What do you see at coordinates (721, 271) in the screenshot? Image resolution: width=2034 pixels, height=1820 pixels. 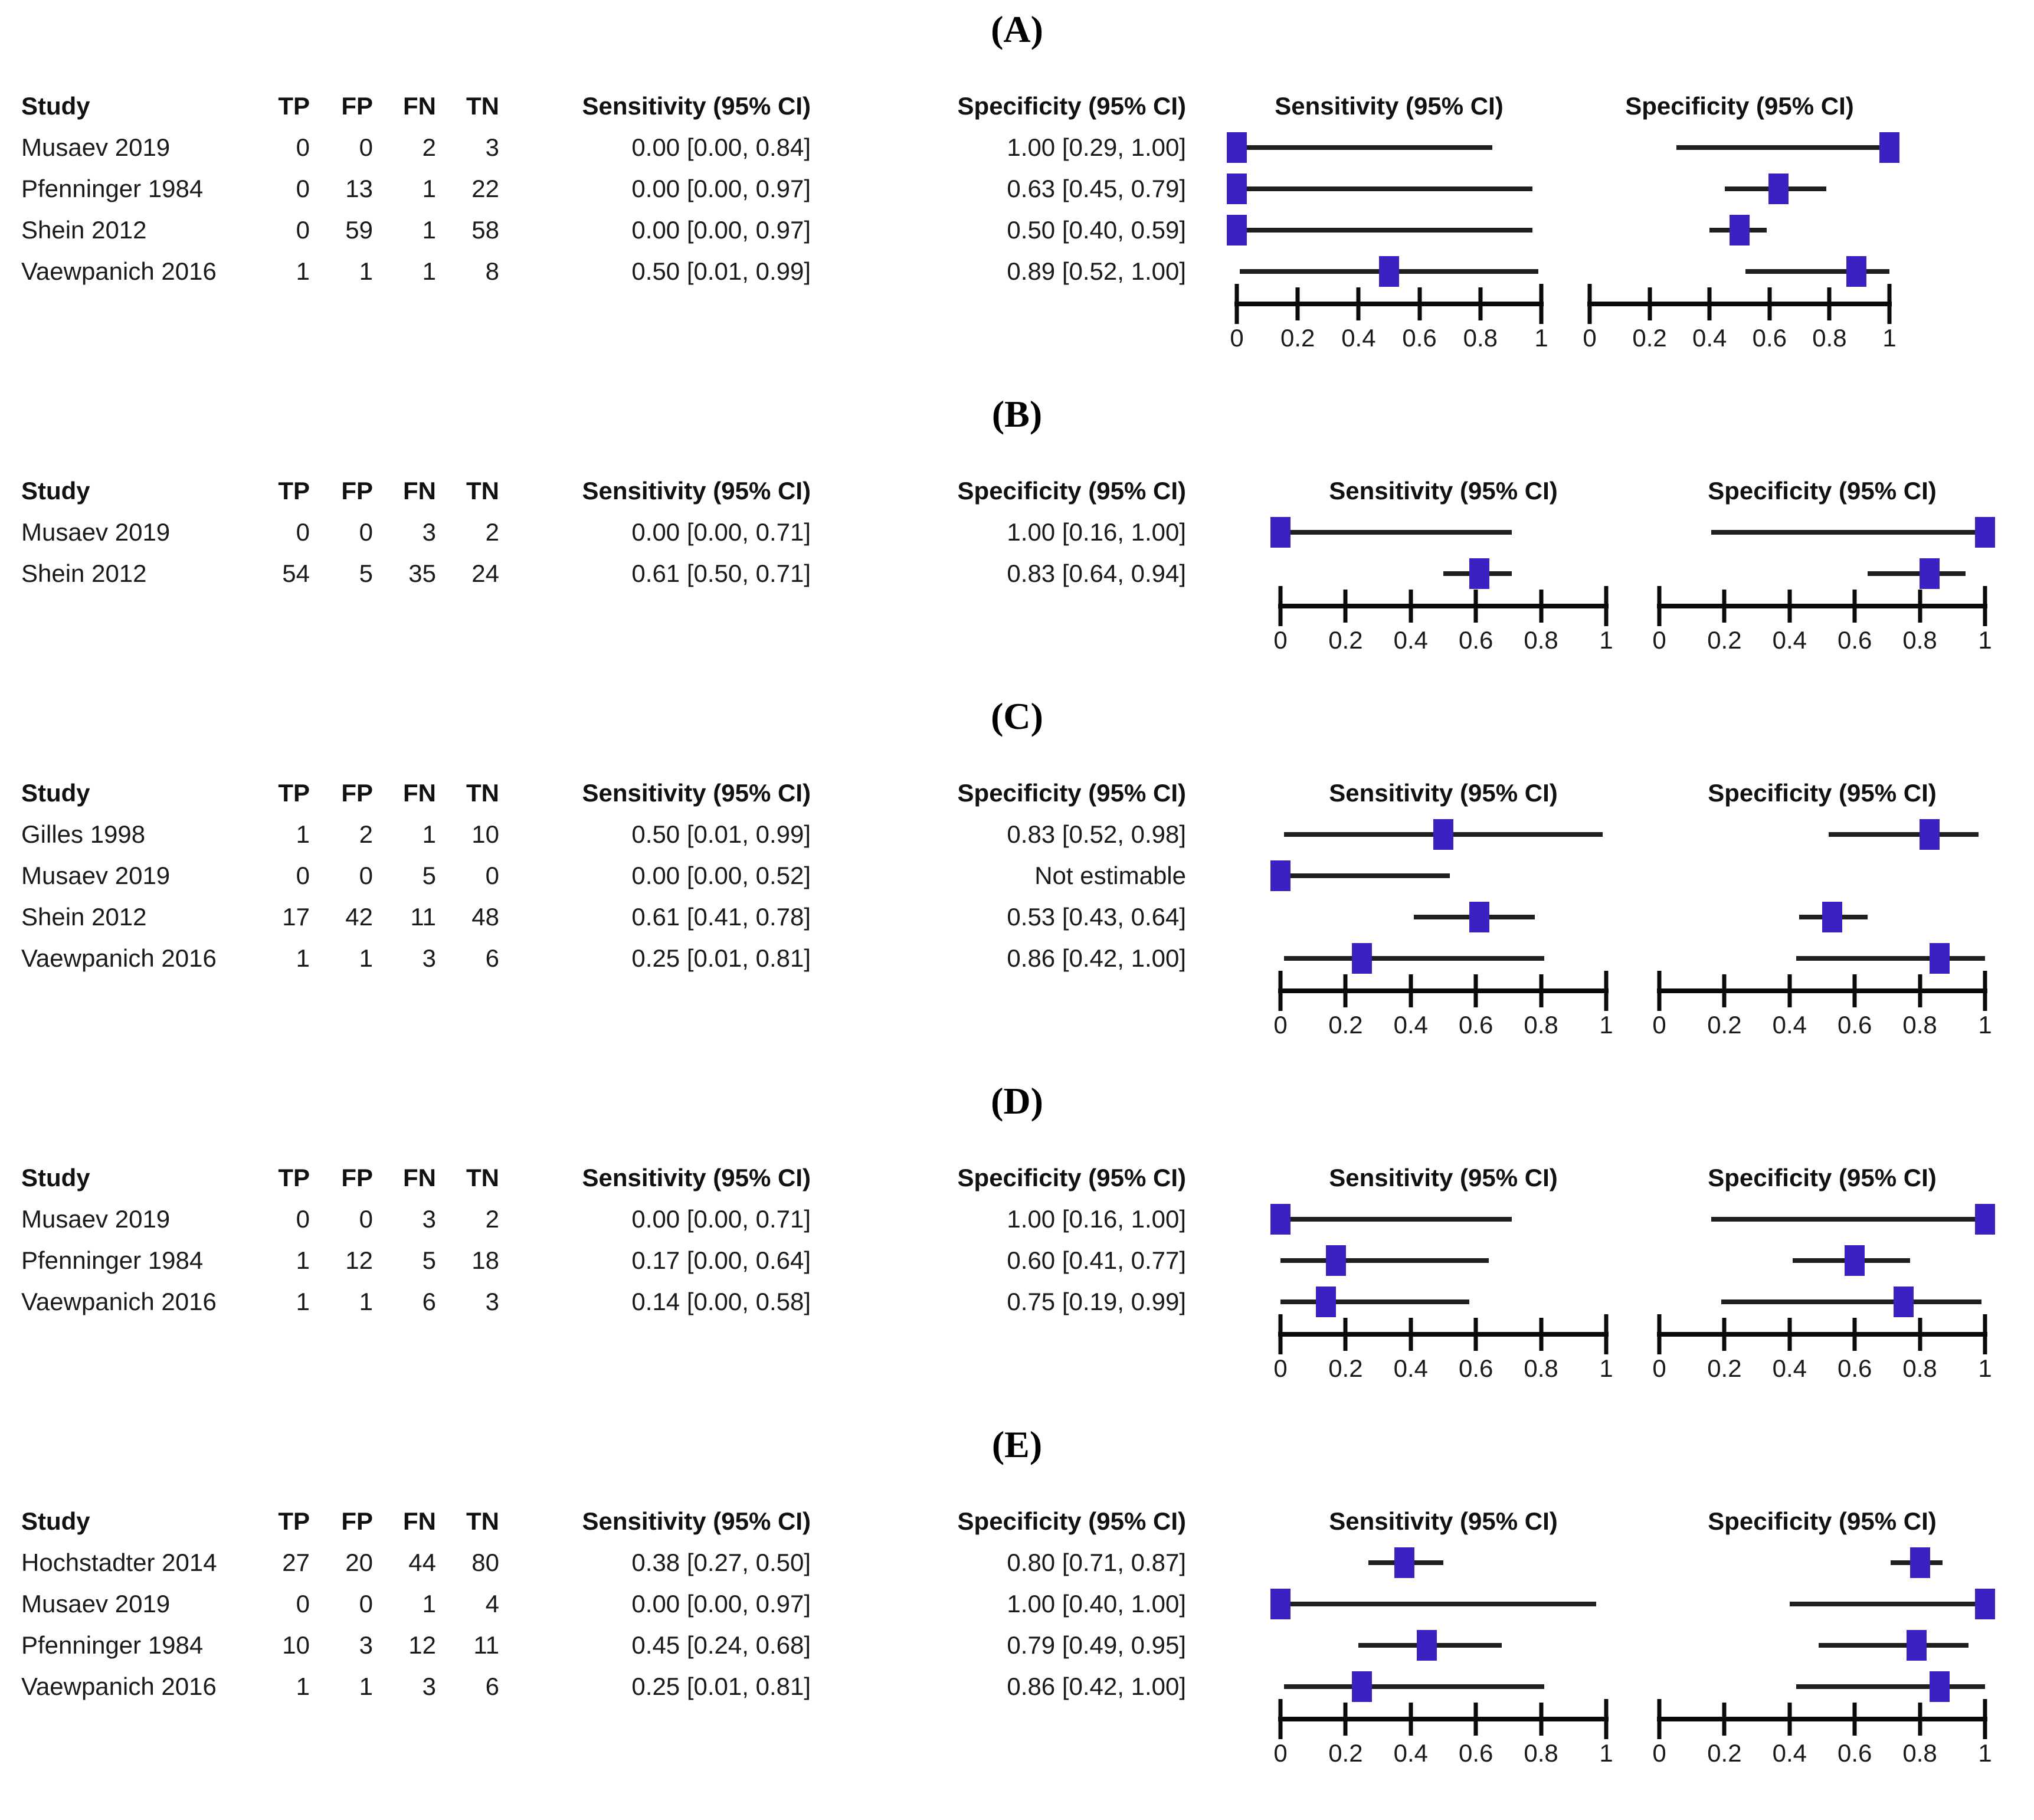 I see `sensitivity-ci-cell: 0.50 [0.01, 0.99]` at bounding box center [721, 271].